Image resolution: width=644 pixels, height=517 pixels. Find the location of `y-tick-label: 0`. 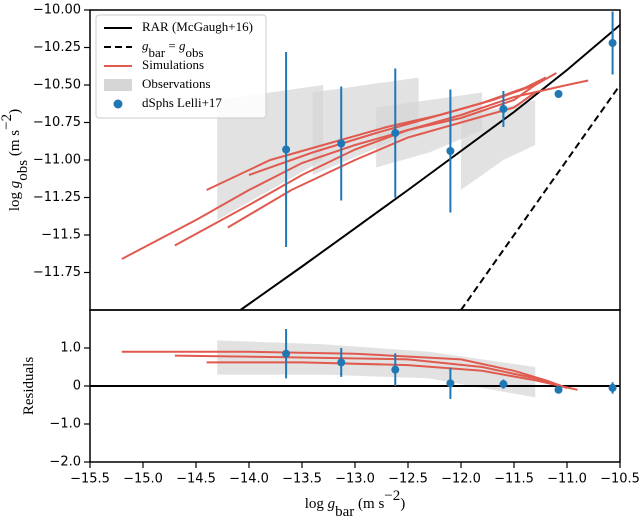

y-tick-label: 0 is located at coordinates (77, 386).